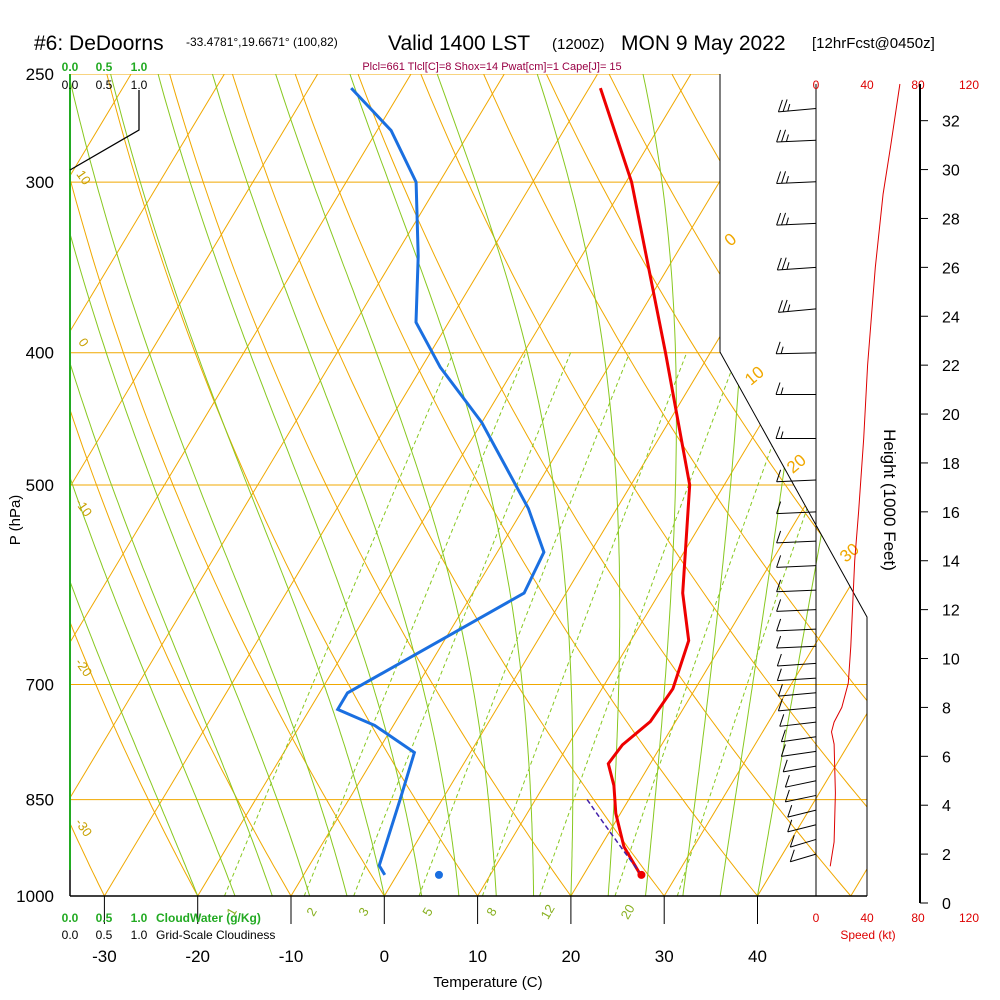  I want to click on cloudiness-axis-label: Grid-Scale Cloudiness, so click(215, 935).